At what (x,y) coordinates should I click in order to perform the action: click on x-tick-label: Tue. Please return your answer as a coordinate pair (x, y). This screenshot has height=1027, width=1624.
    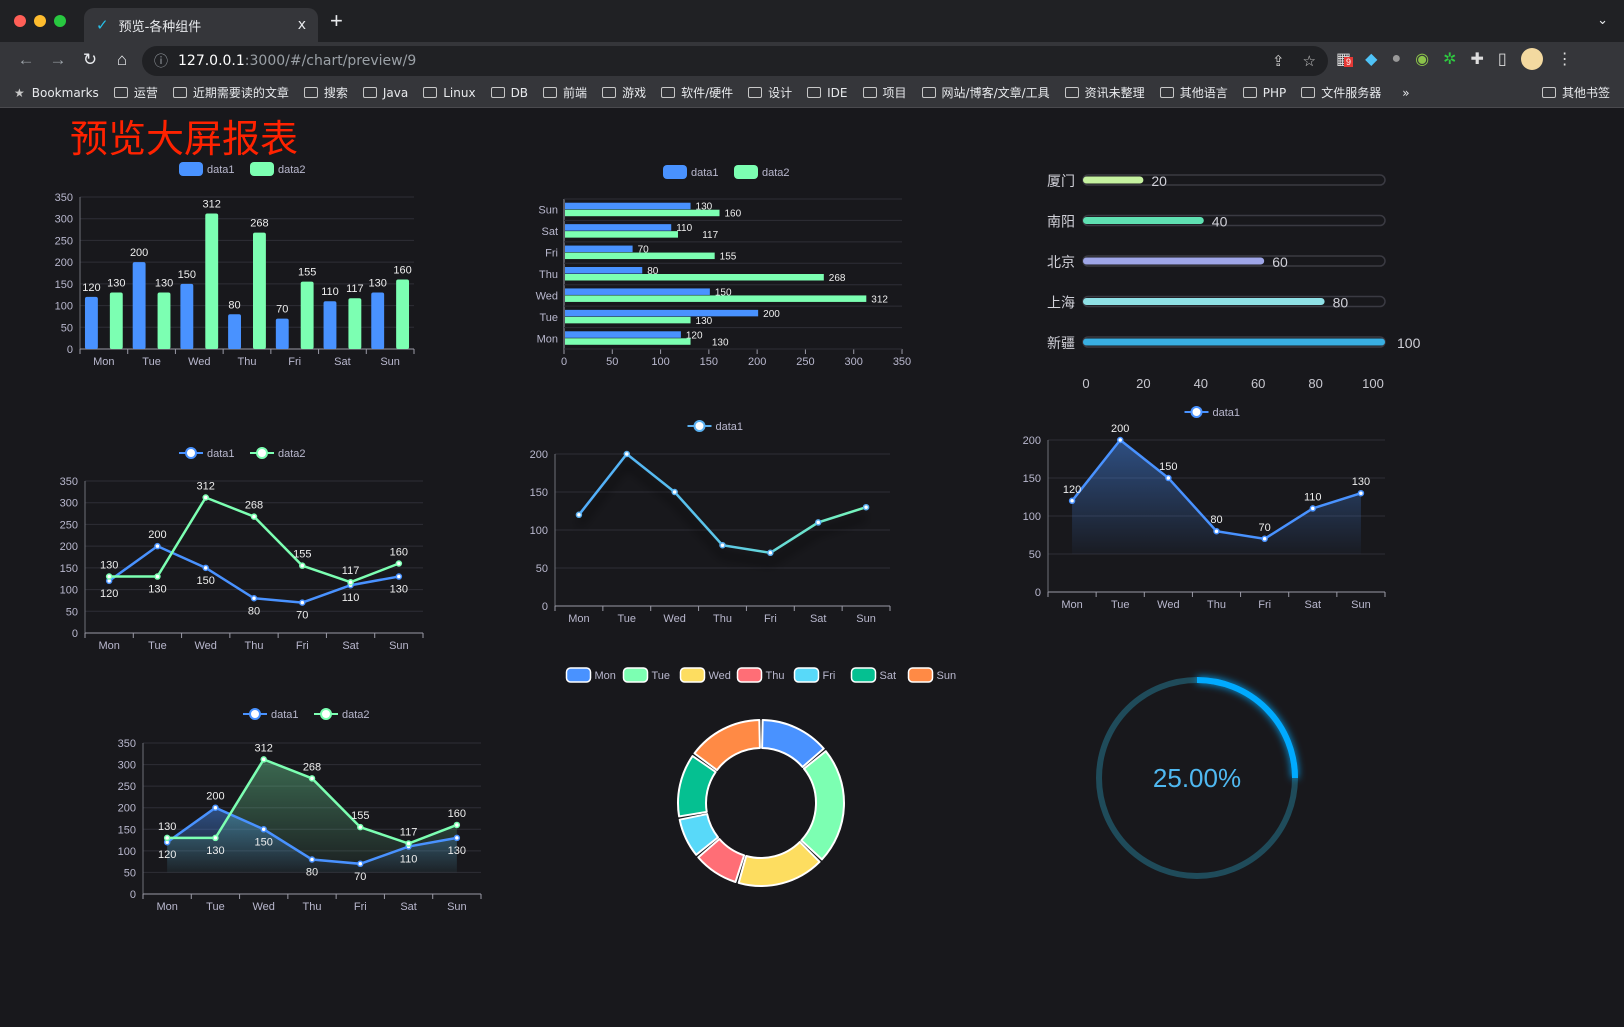
    Looking at the image, I should click on (1120, 605).